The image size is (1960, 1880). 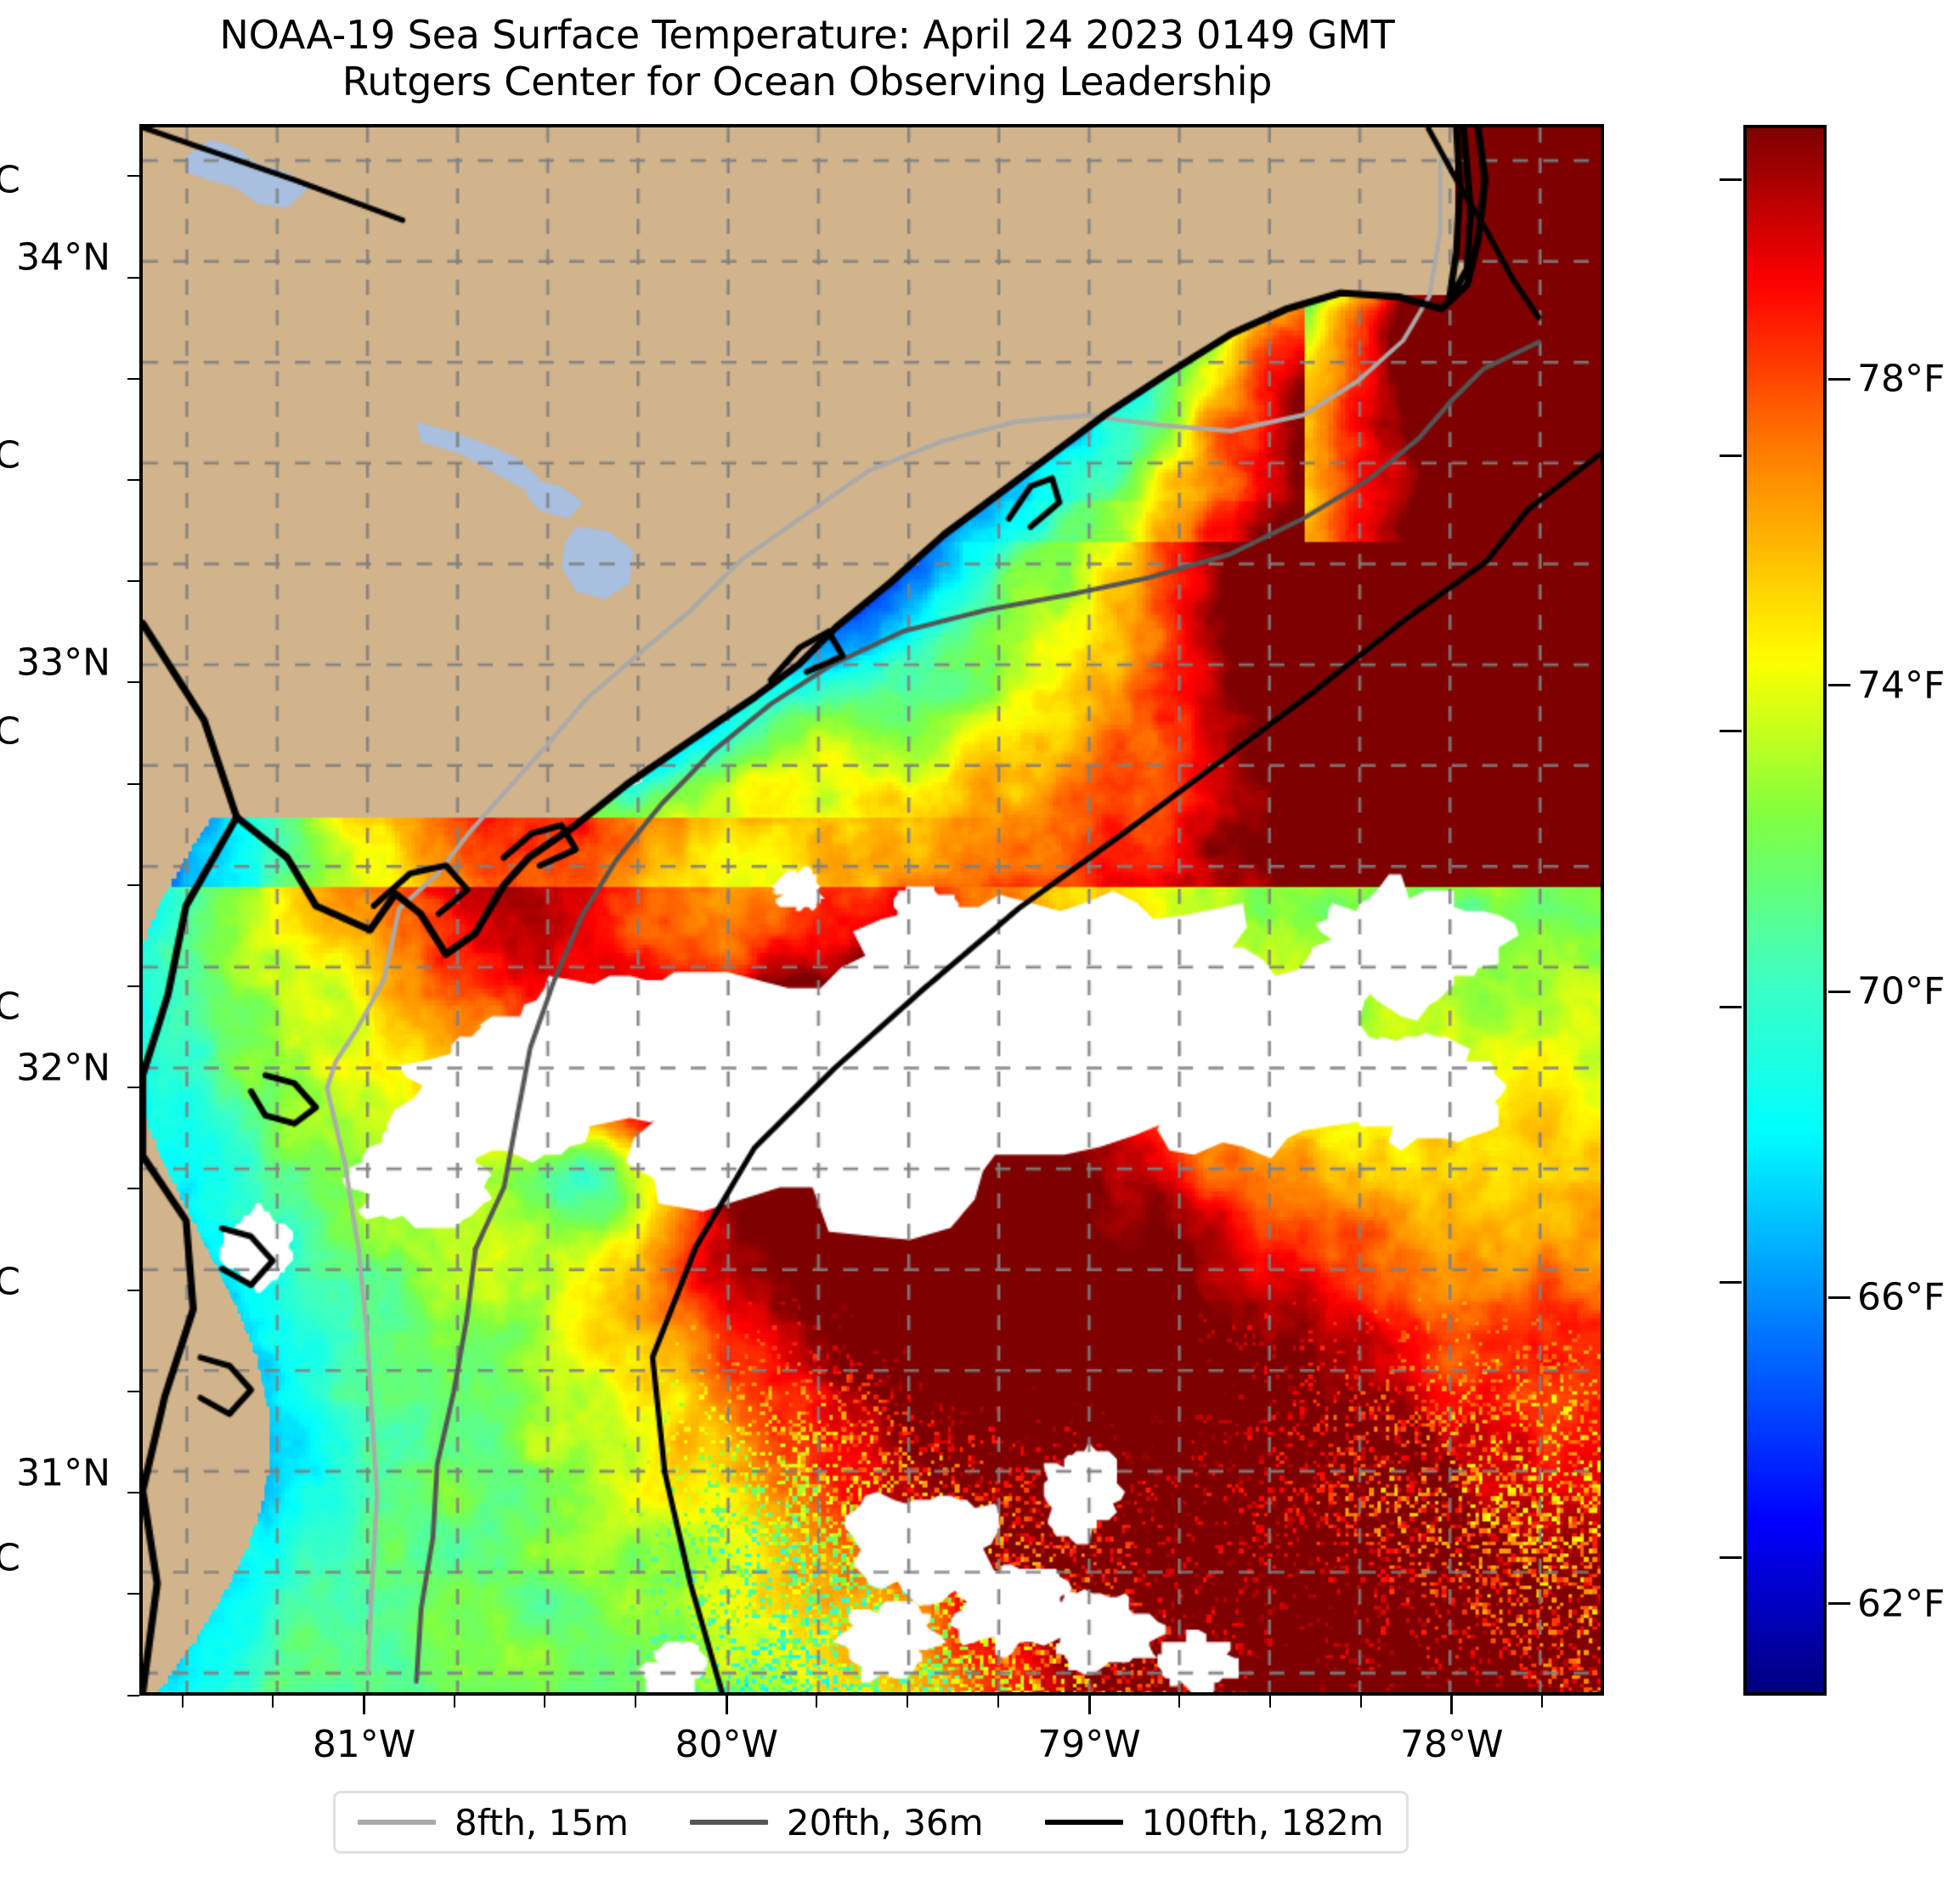 I want to click on x-tick--78.50, so click(x=1270, y=1702).